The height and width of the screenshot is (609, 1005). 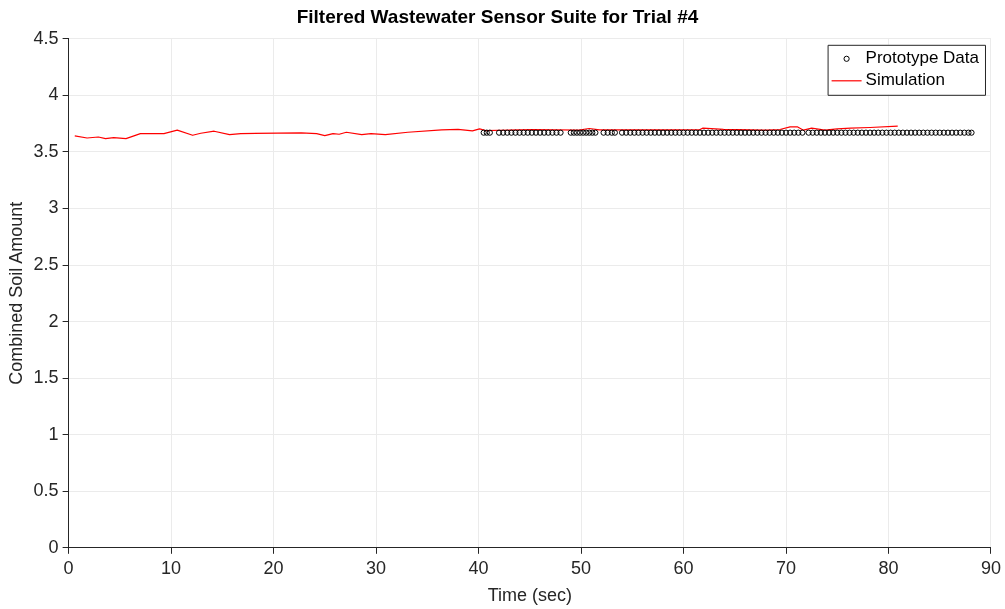 I want to click on x-tick-label: 10, so click(x=171, y=567).